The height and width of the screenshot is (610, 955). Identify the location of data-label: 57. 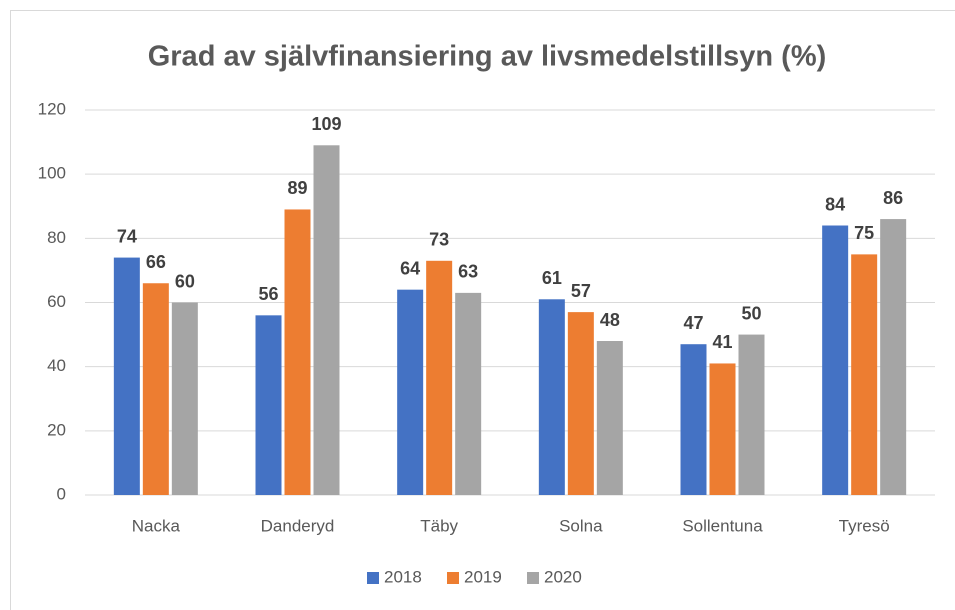
(581, 291).